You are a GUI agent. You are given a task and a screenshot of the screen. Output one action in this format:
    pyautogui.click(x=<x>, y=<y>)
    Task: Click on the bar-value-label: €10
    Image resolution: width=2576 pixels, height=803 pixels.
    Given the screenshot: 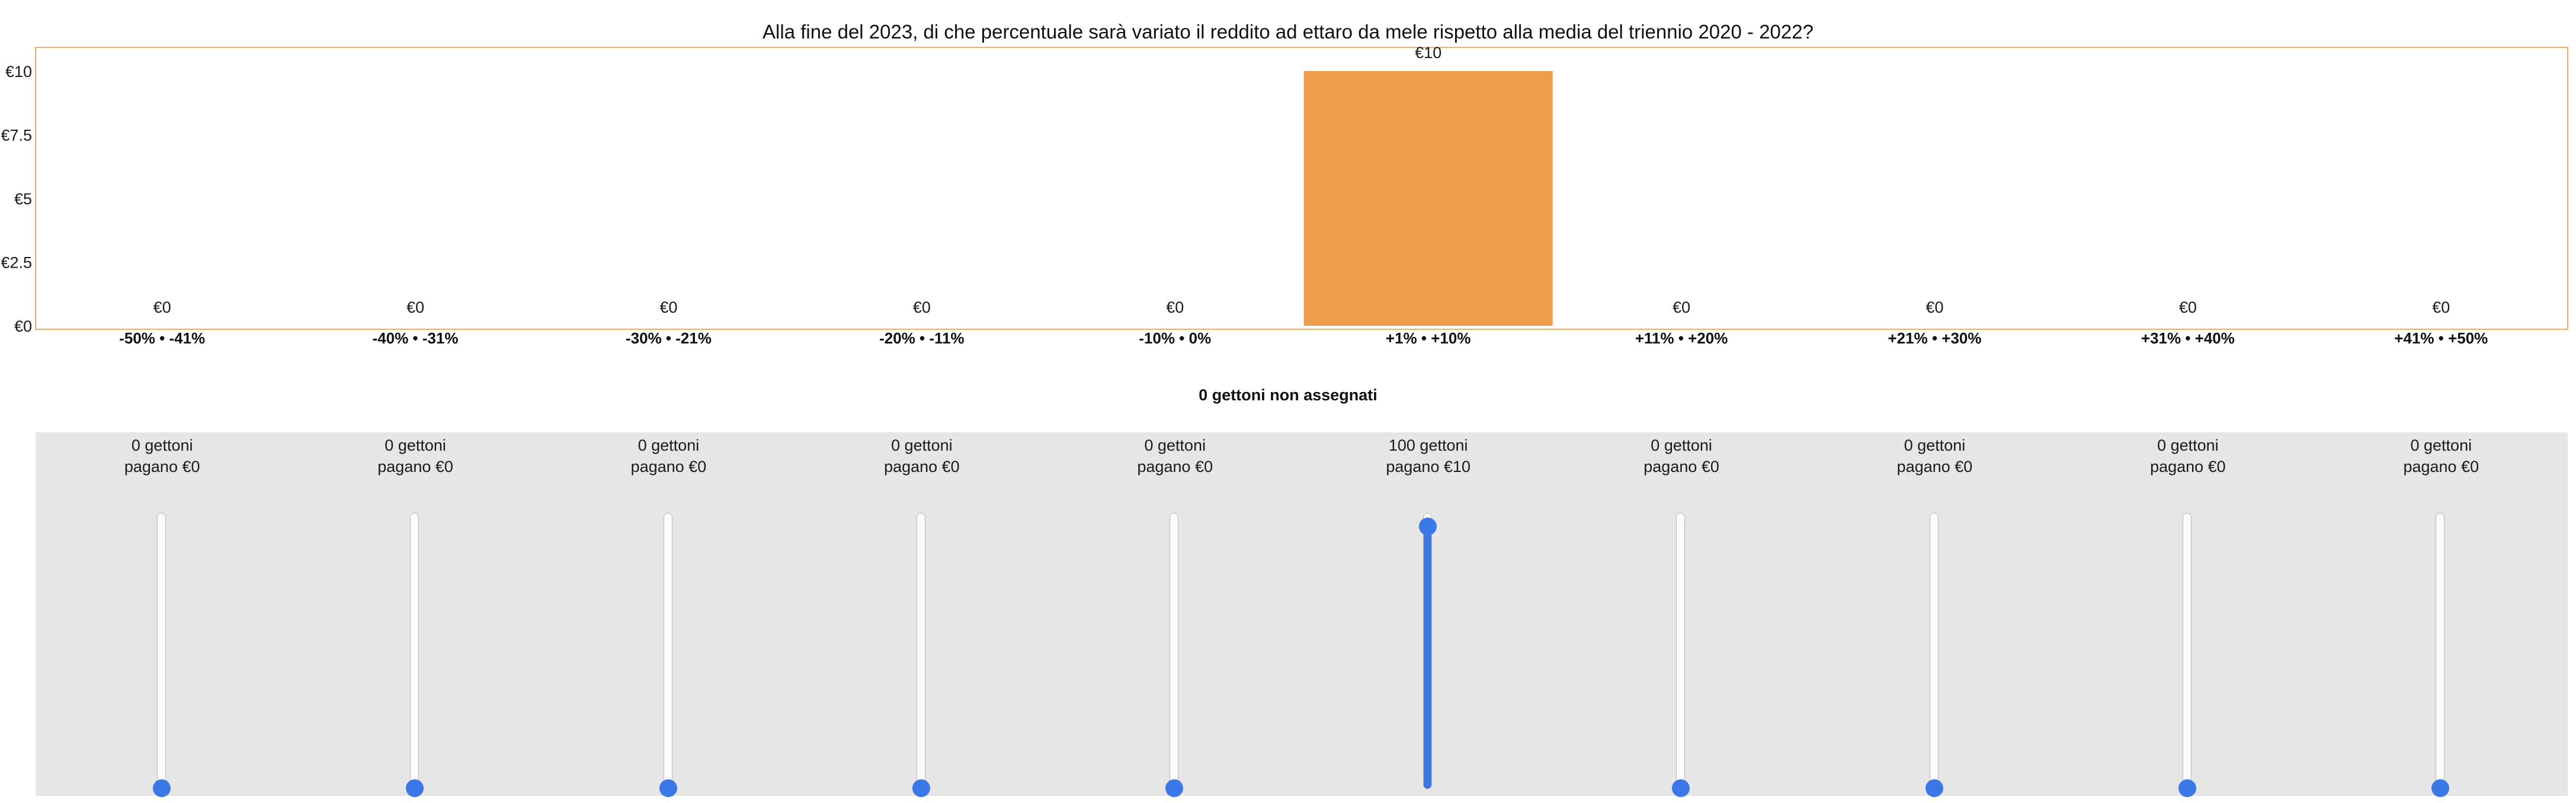 What is the action you would take?
    pyautogui.click(x=1428, y=53)
    